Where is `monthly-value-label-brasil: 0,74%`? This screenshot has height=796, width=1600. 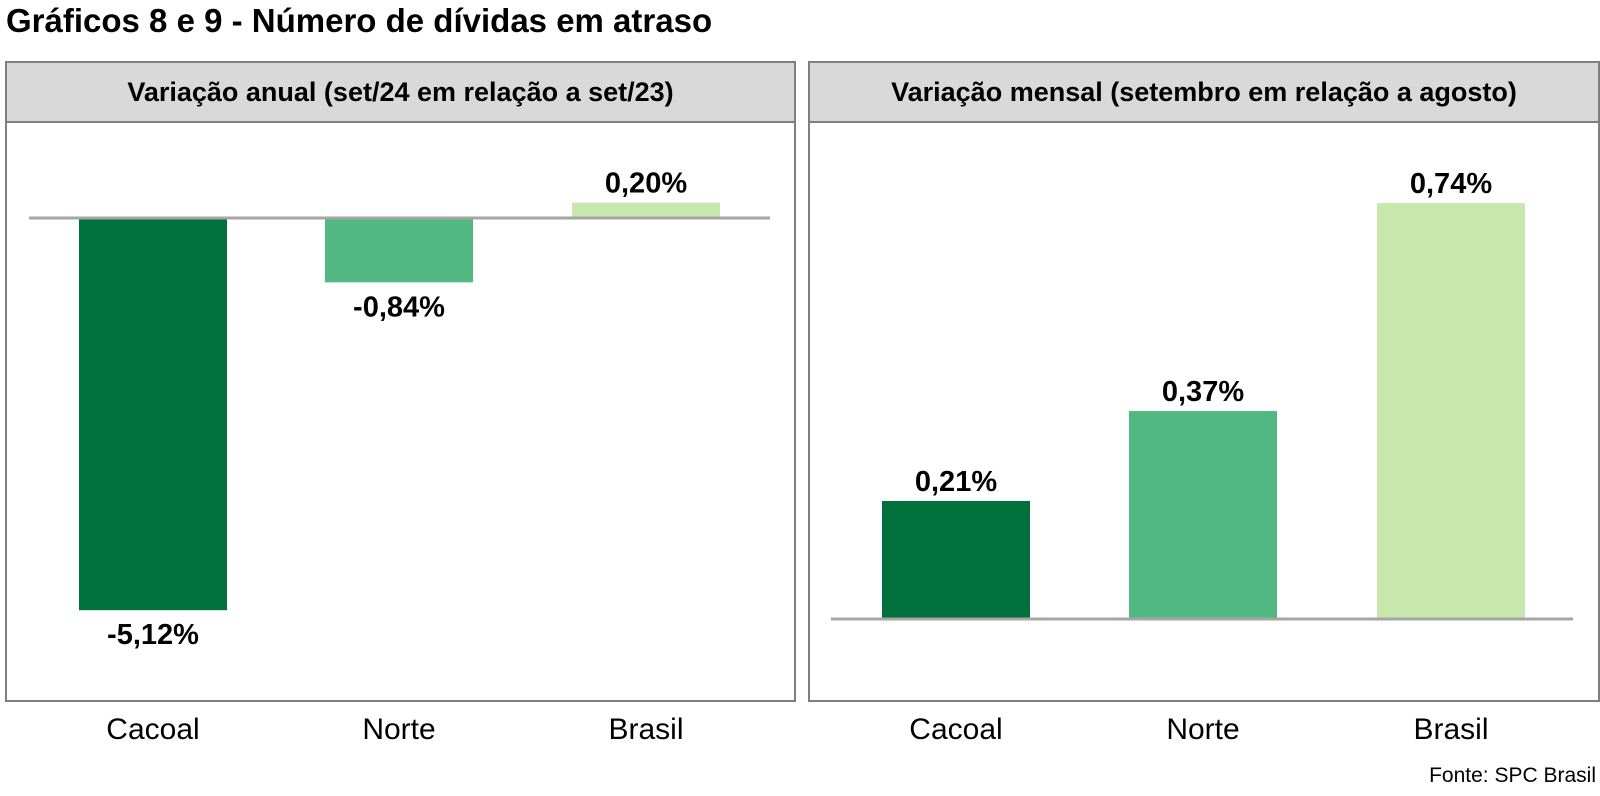 monthly-value-label-brasil: 0,74% is located at coordinates (1451, 184).